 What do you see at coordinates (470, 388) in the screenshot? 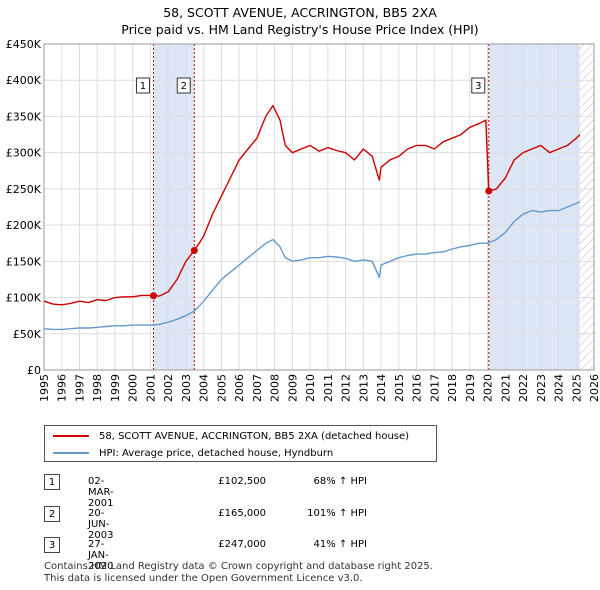
I see `x-tick-label: 2019` at bounding box center [470, 388].